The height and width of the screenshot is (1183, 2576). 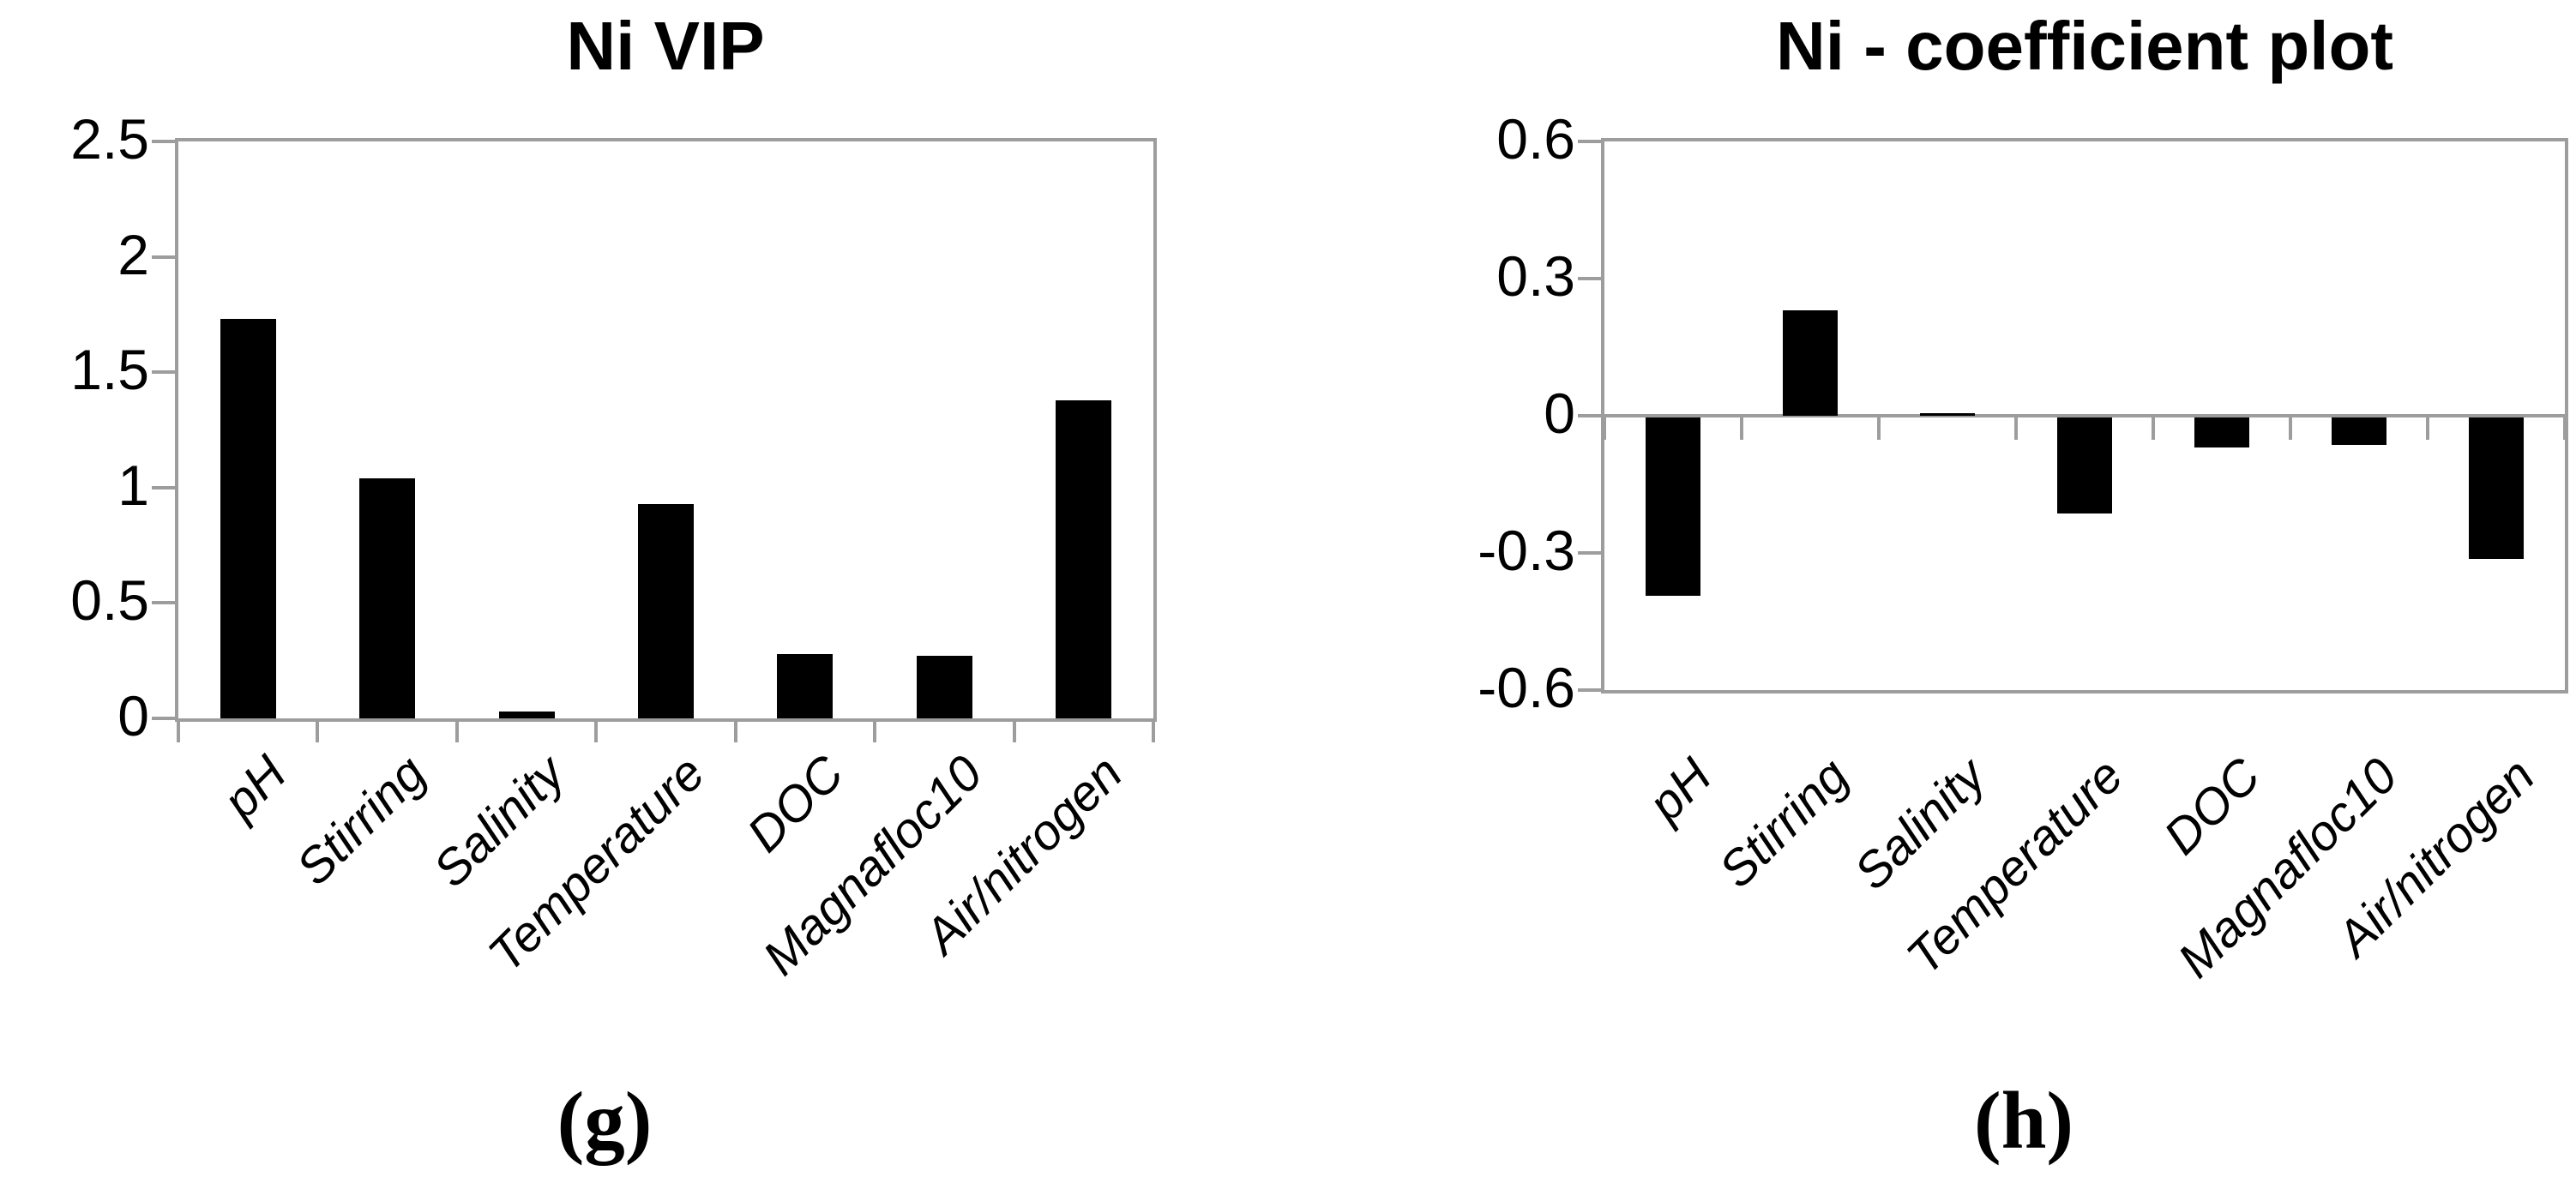 I want to click on chart-title-ni-coefficient: Ni - coefficient plot, so click(x=2084, y=46).